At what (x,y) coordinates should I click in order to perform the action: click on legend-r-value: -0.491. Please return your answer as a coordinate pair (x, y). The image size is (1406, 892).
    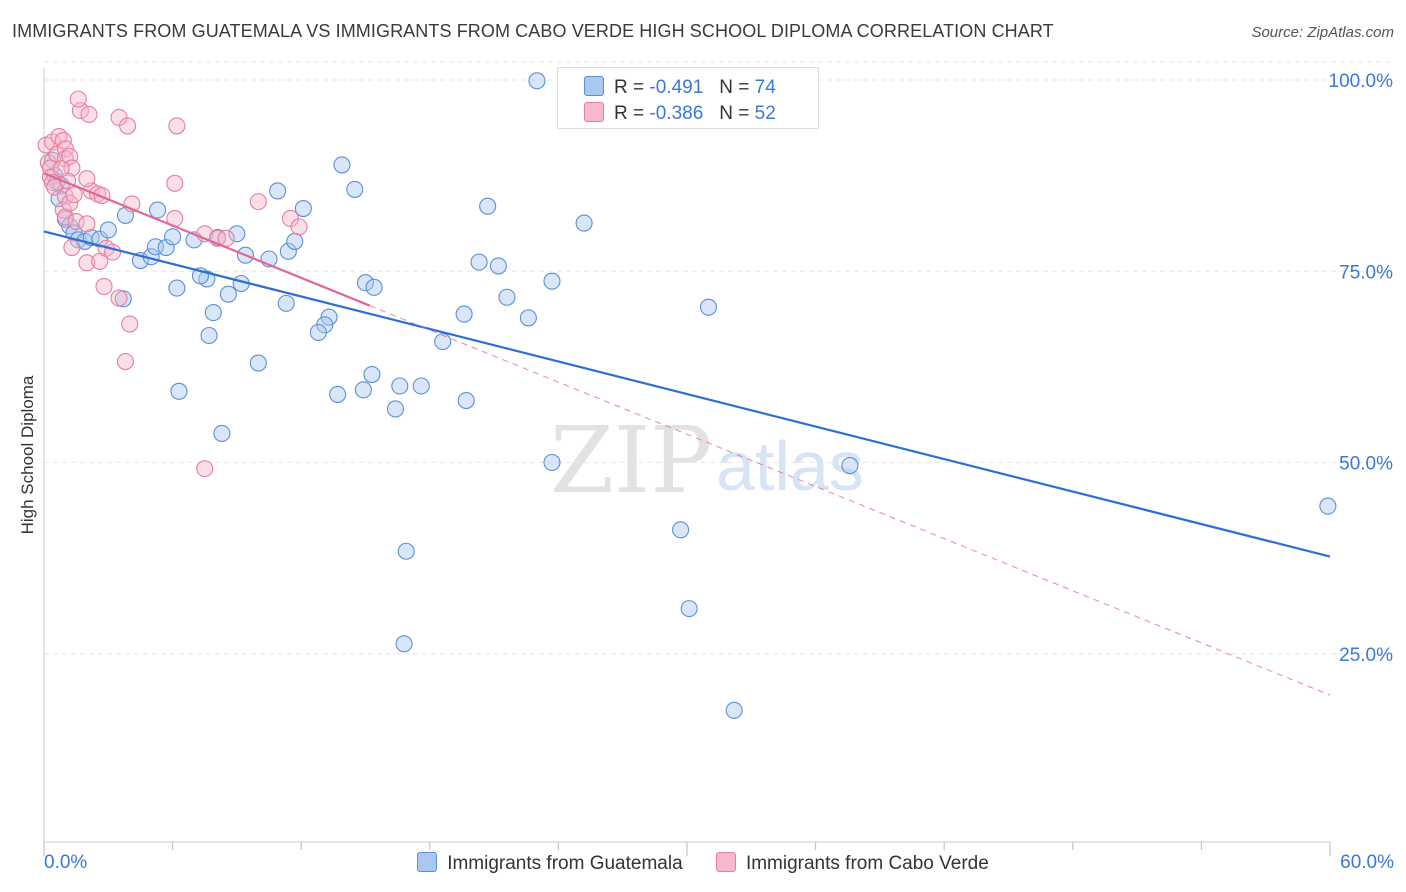
    Looking at the image, I should click on (676, 87).